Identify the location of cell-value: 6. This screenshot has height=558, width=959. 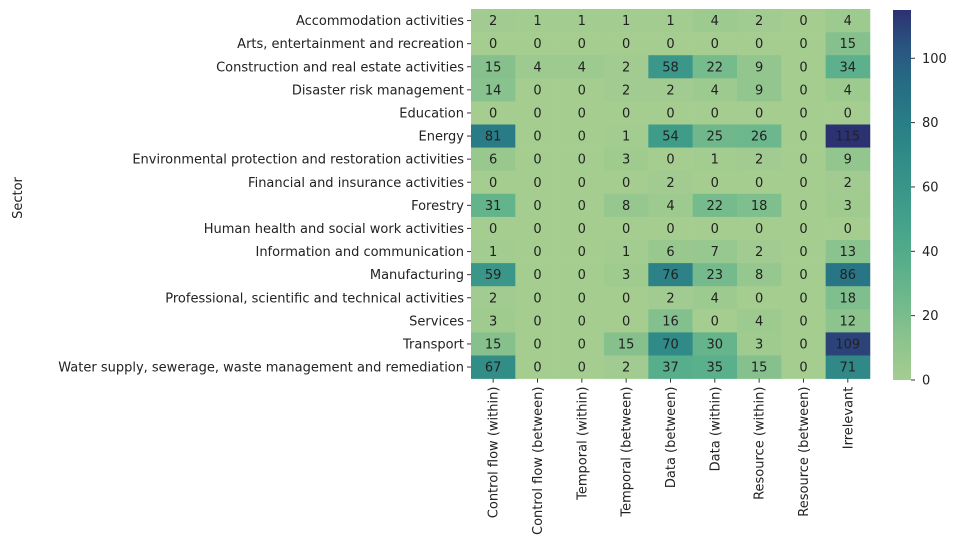
(670, 252).